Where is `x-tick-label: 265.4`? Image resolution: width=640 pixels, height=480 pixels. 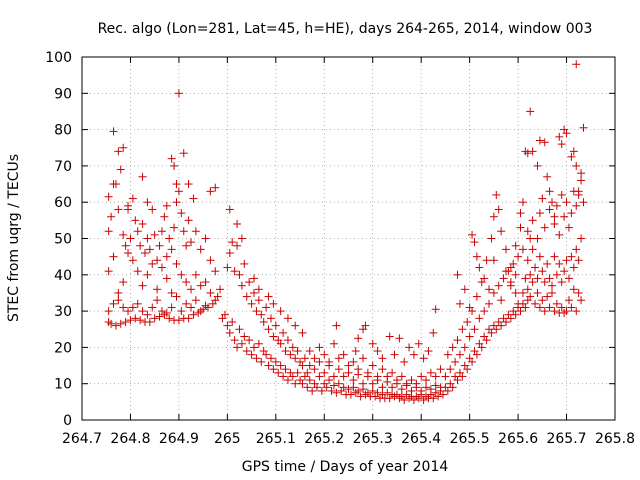
x-tick-label: 265.4 is located at coordinates (421, 439).